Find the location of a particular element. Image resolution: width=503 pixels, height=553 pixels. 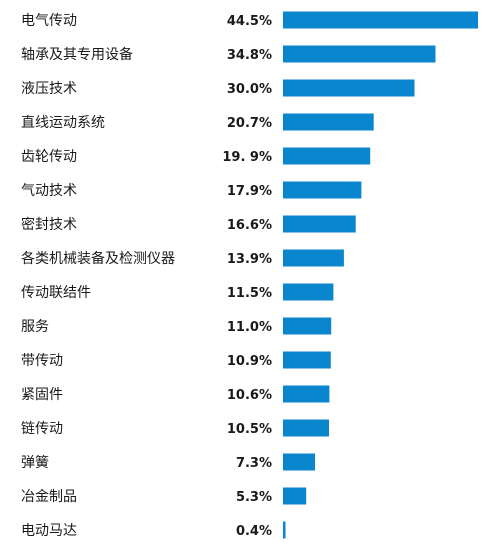

category-label: 带传动 is located at coordinates (42, 361).